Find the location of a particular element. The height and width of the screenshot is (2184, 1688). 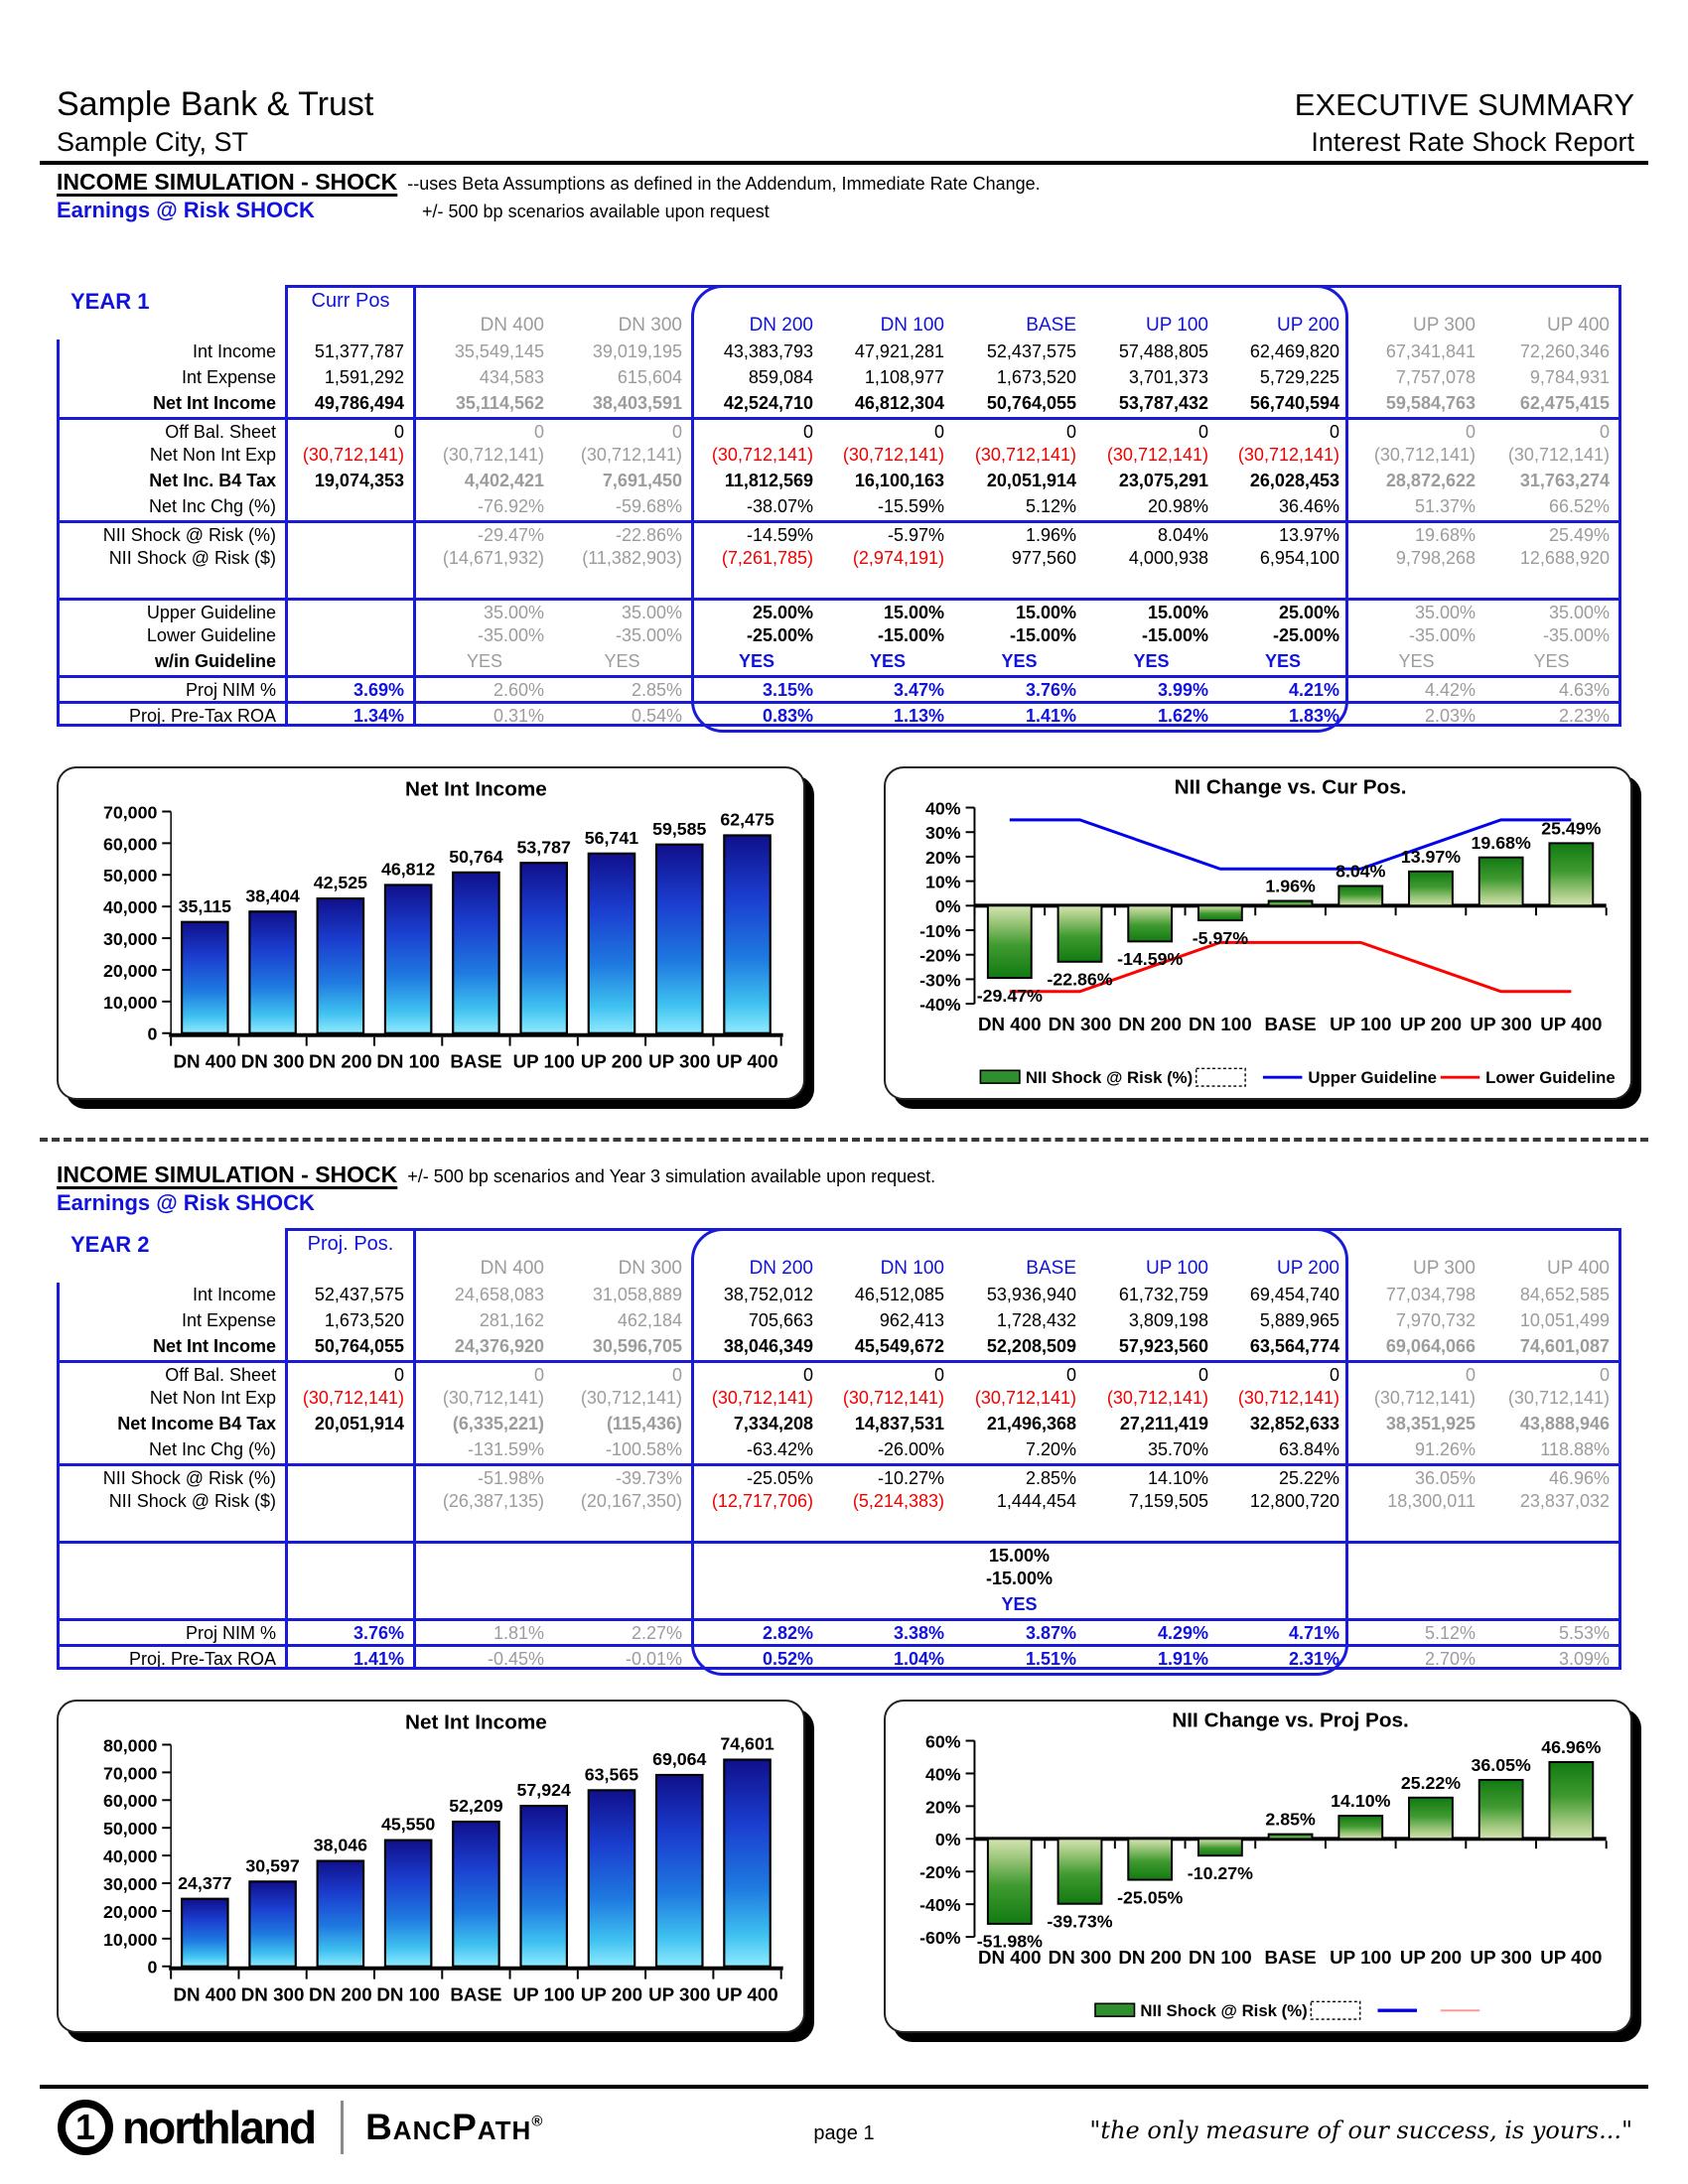

table-cell is located at coordinates (171, 1269).